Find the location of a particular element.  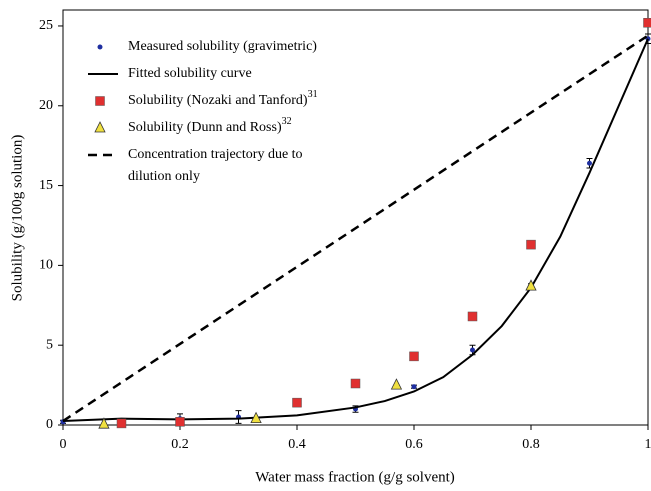

x-tick-label: 0.6 is located at coordinates (414, 444).